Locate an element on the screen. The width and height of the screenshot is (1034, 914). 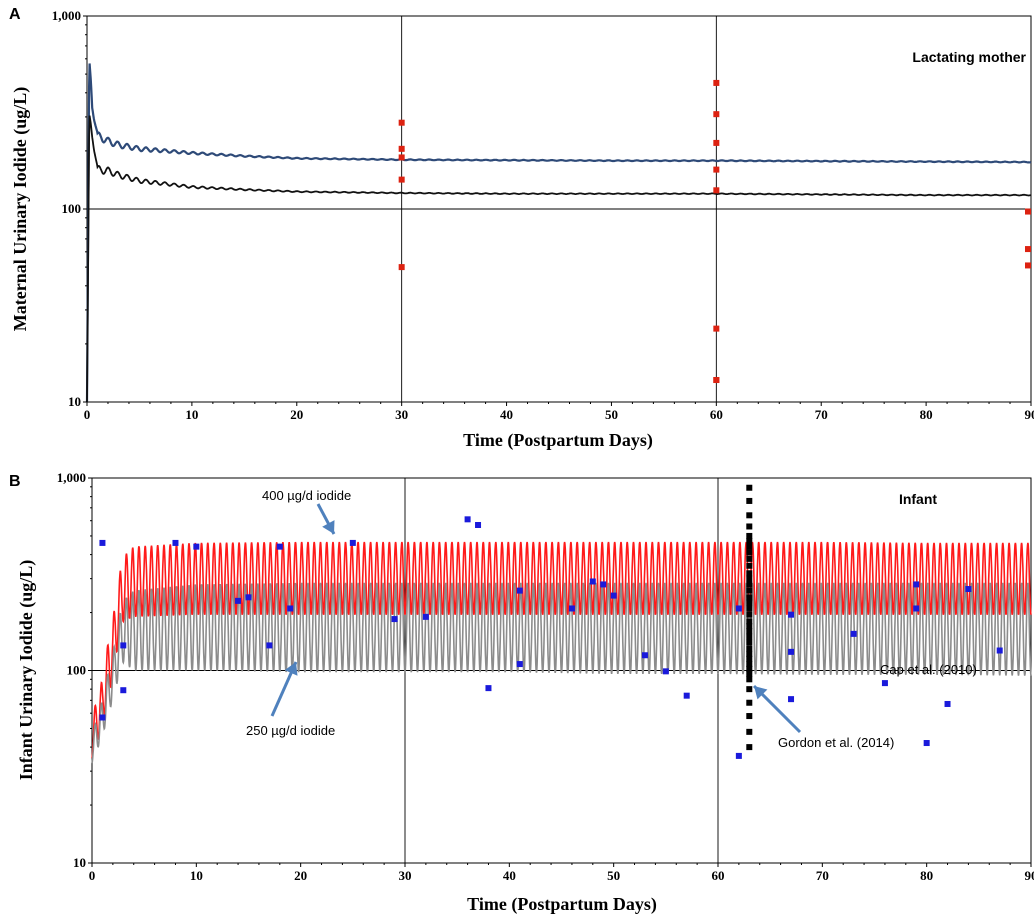
panel-a-x-axis-title: Time (Postpartum Days) is located at coordinates (558, 440).